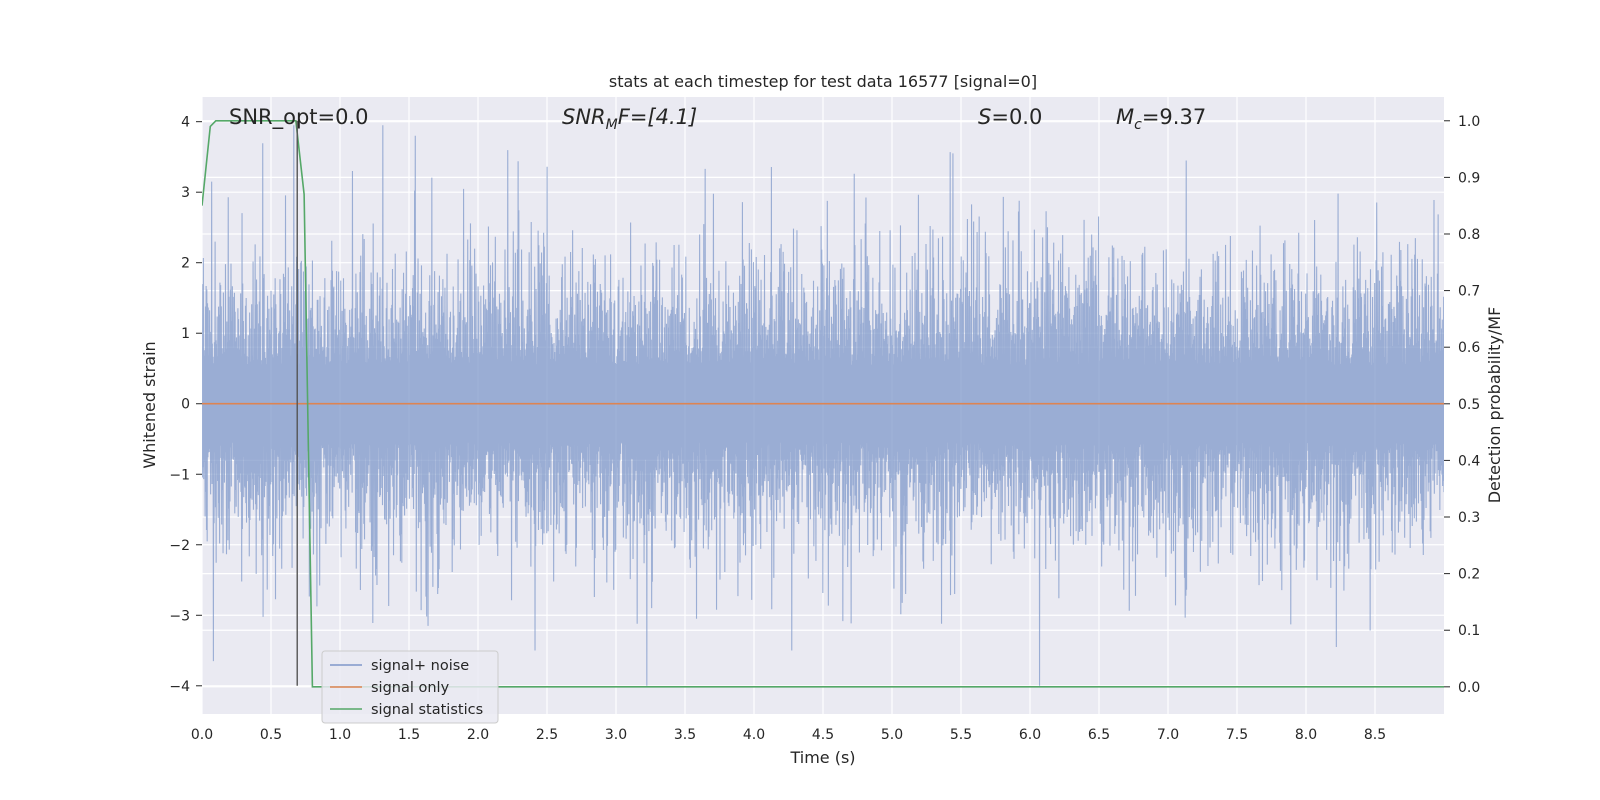 Image resolution: width=1600 pixels, height=800 pixels. What do you see at coordinates (1469, 631) in the screenshot?
I see `y-right-tick-label: 0.1` at bounding box center [1469, 631].